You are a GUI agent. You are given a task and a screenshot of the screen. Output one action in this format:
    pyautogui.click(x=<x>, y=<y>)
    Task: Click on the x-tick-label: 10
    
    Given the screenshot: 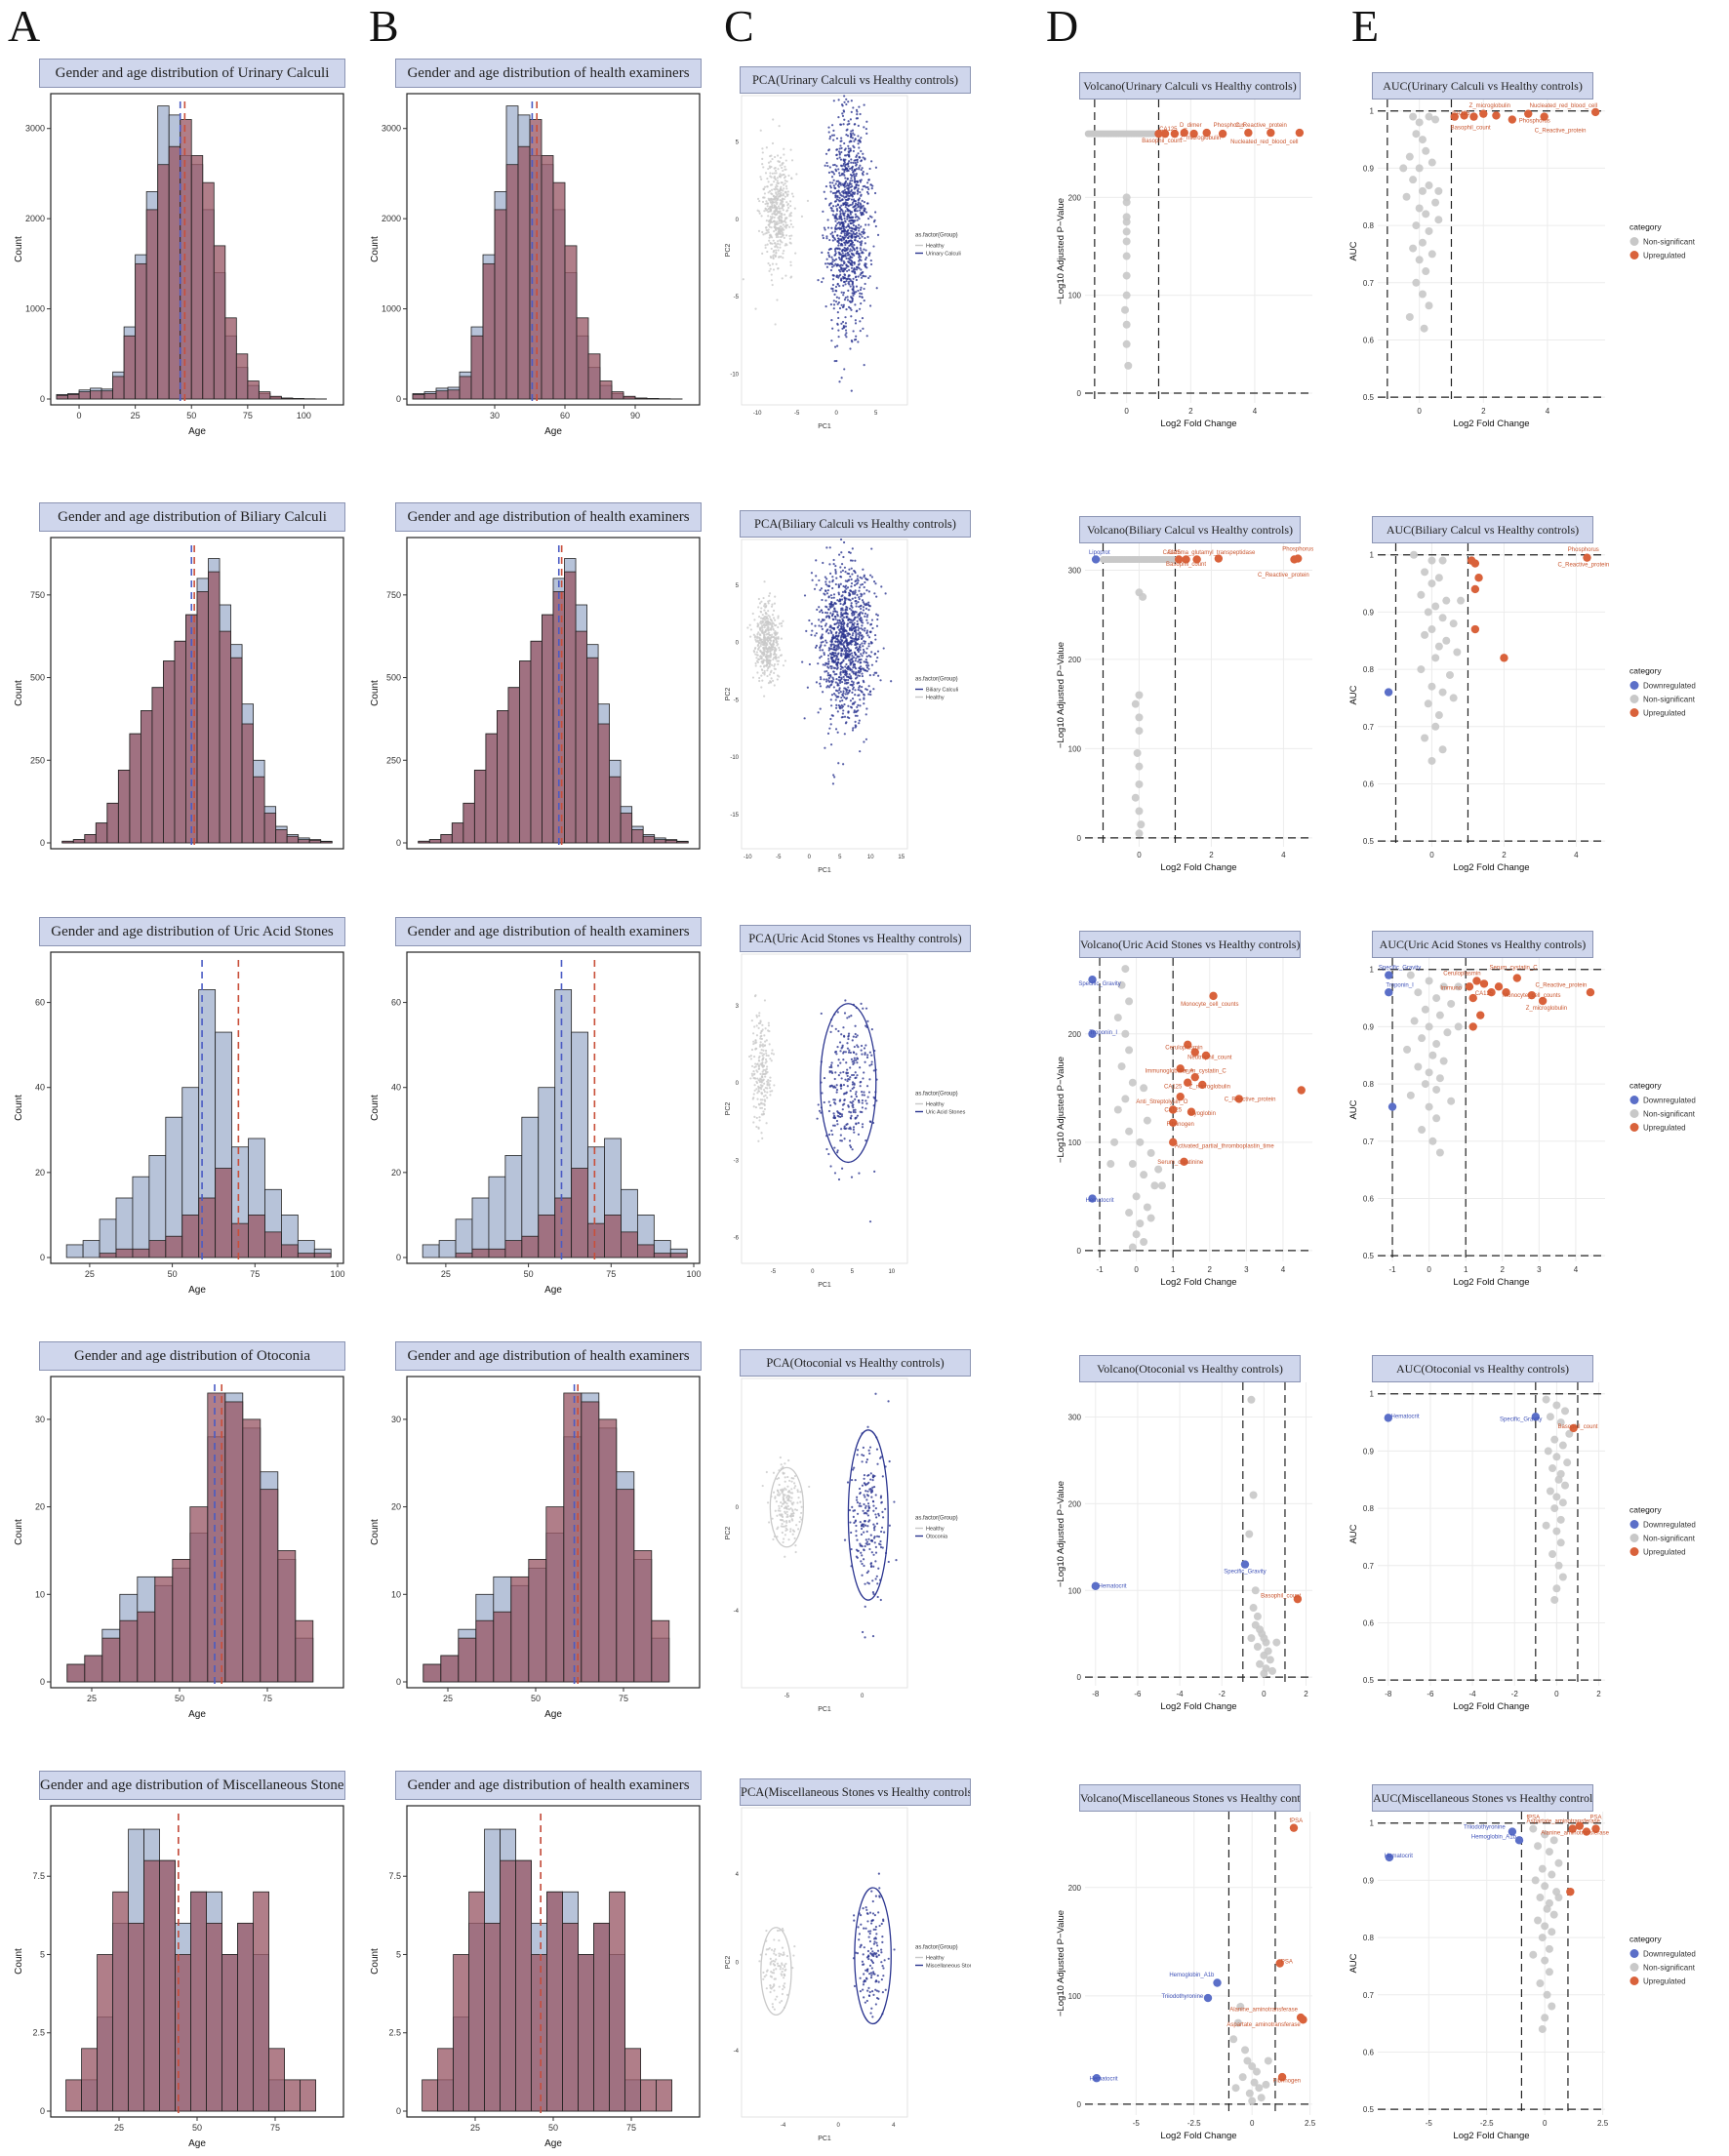 What is the action you would take?
    pyautogui.click(x=891, y=1272)
    